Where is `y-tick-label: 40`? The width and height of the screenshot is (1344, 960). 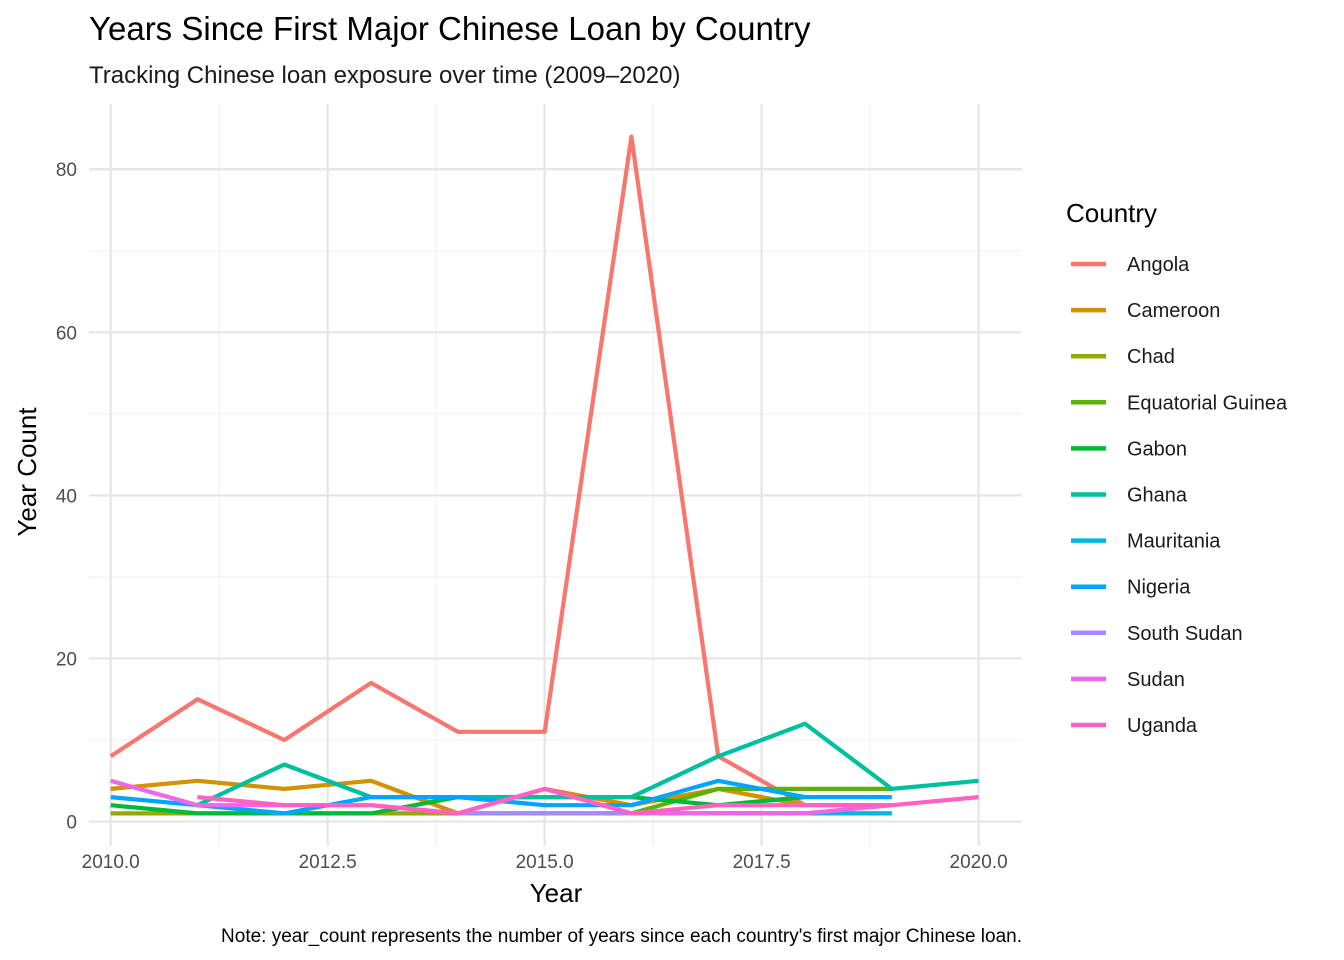 y-tick-label: 40 is located at coordinates (66, 496).